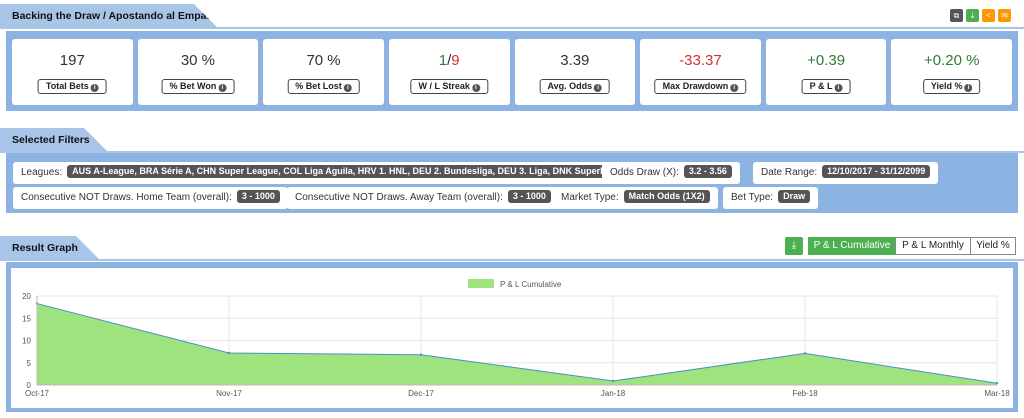 The height and width of the screenshot is (418, 1024). I want to click on filter-date-range: Date Range: 12/10/2017 - 31/12/2099, so click(846, 173).